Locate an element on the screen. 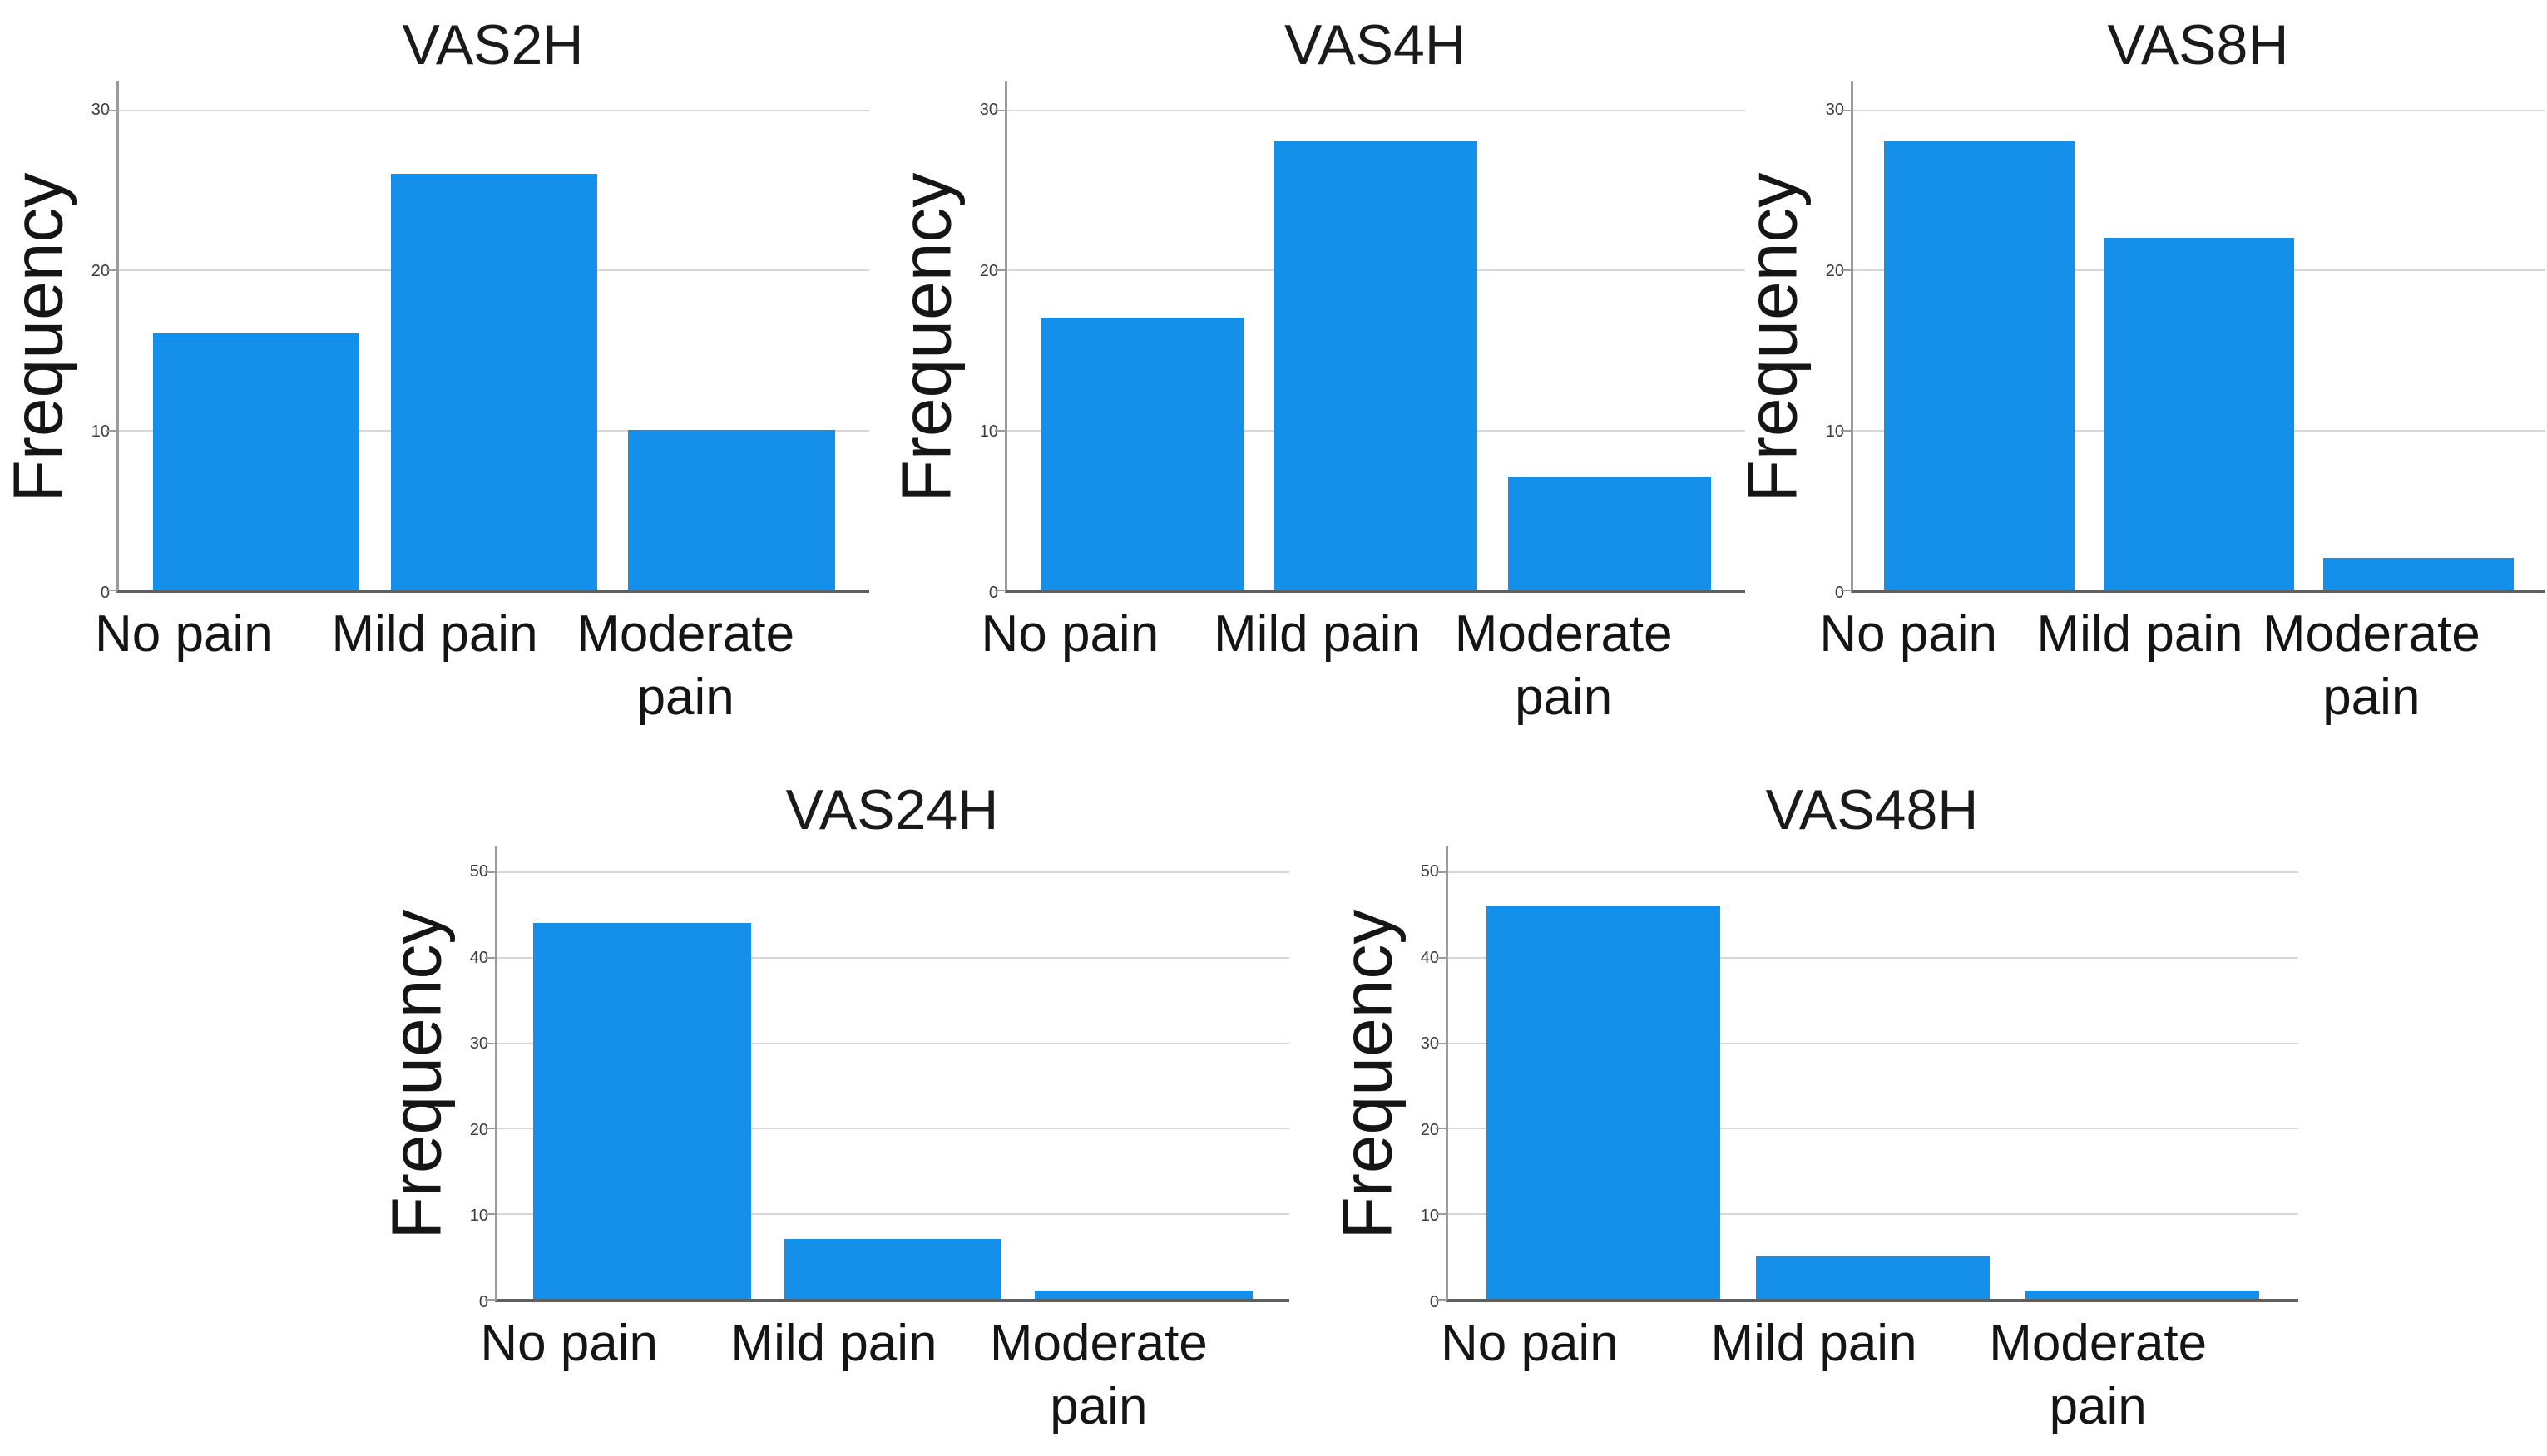  chart-title: VAS4H is located at coordinates (1375, 45).